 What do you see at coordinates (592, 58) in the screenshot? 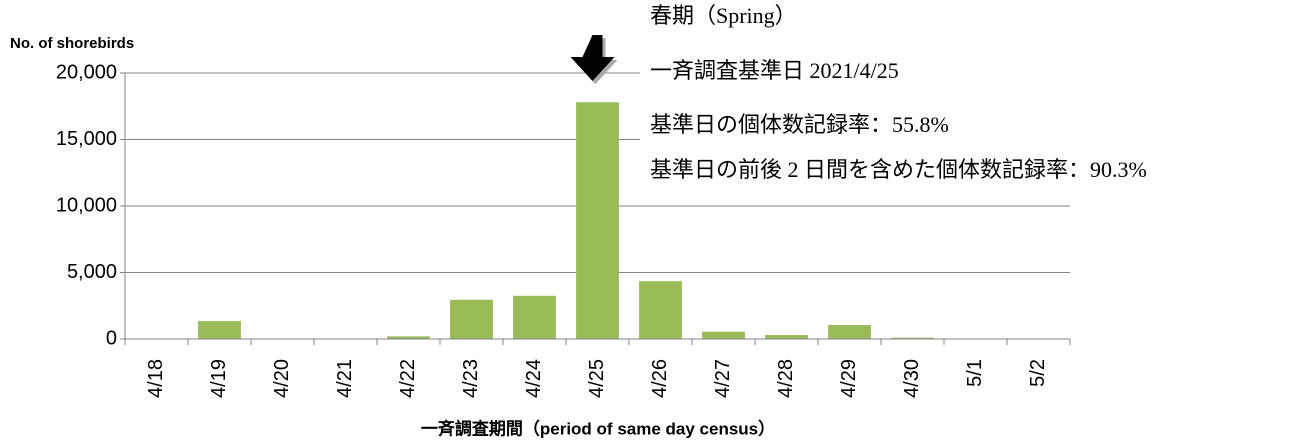
I see `arrow` at bounding box center [592, 58].